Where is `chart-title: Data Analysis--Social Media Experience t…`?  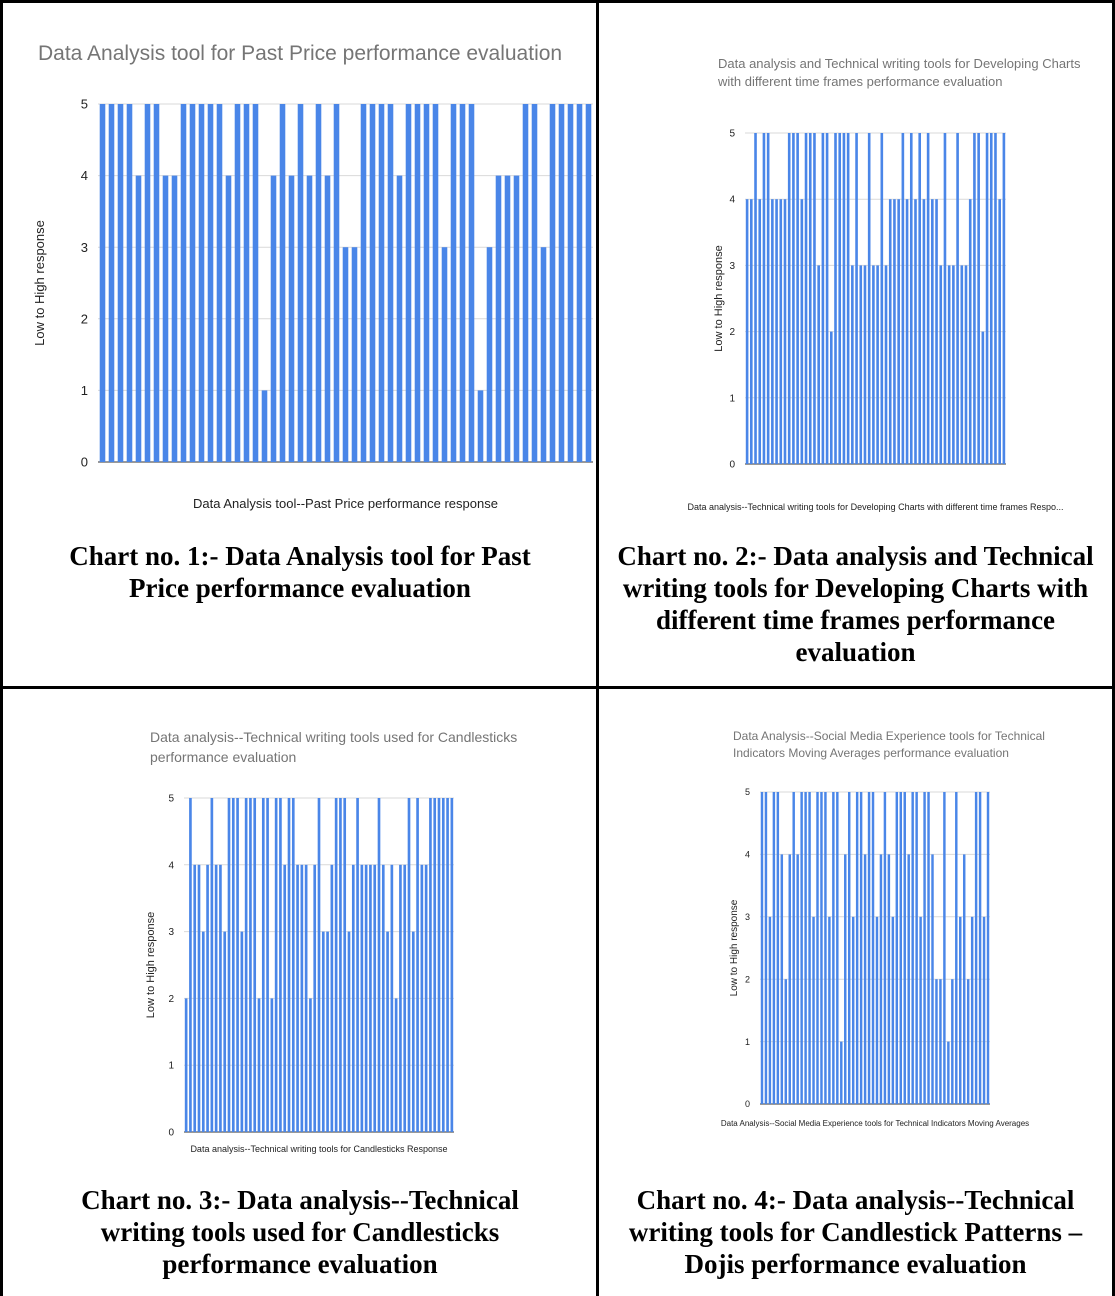 chart-title: Data Analysis--Social Media Experience t… is located at coordinates (889, 736).